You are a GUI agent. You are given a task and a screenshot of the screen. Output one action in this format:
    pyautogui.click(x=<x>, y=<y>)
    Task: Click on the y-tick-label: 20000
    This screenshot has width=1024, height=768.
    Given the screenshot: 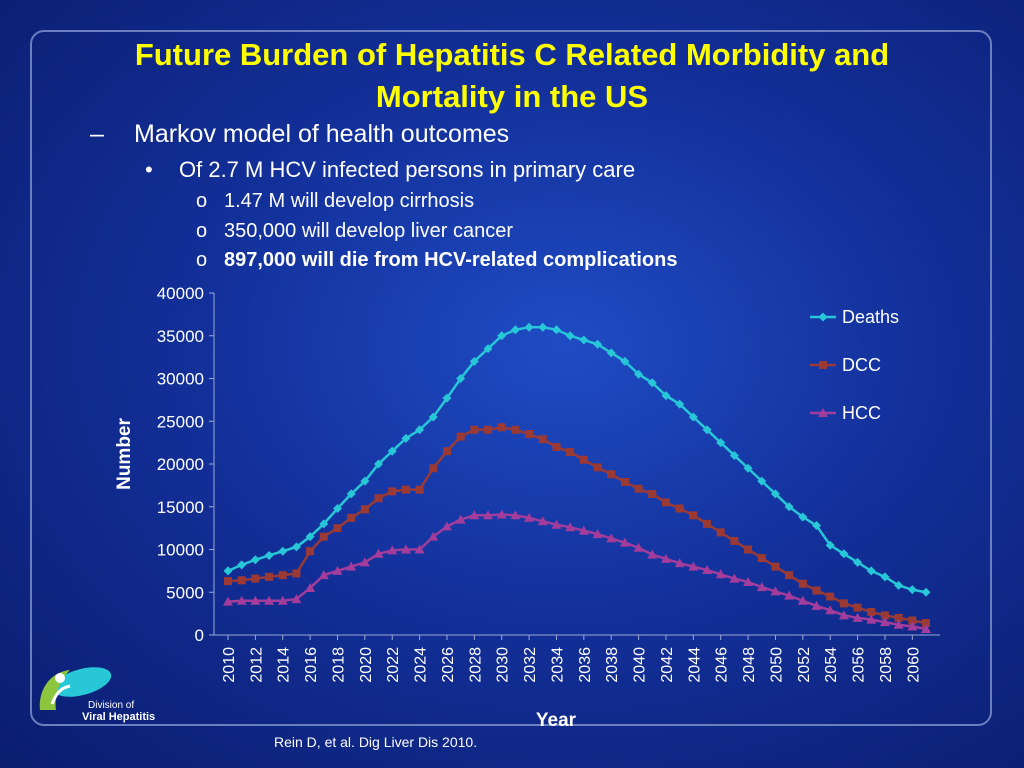 What is the action you would take?
    pyautogui.click(x=180, y=464)
    